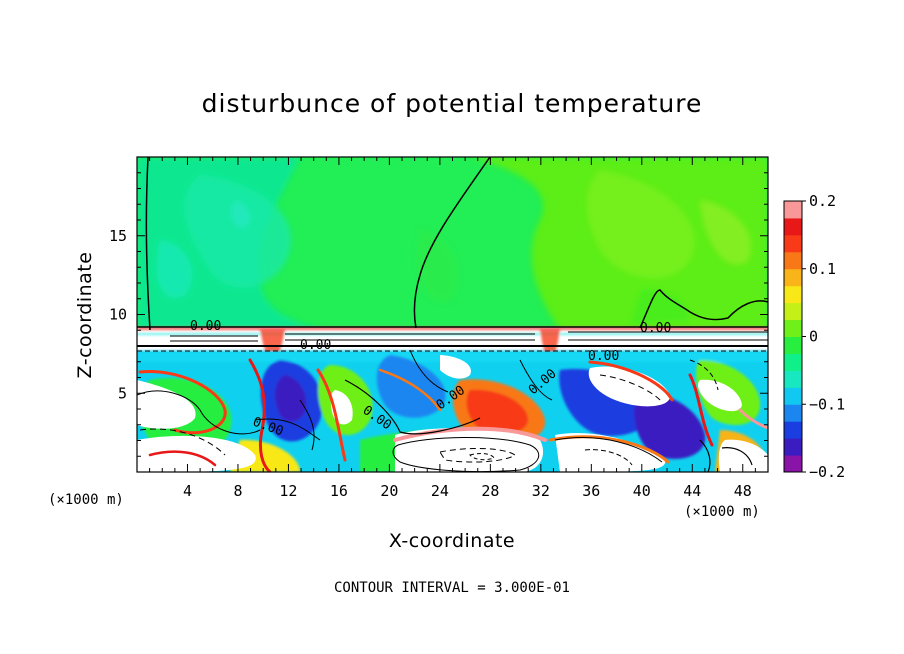  What do you see at coordinates (813, 337) in the screenshot?
I see `colorbar-tick-label: 0` at bounding box center [813, 337].